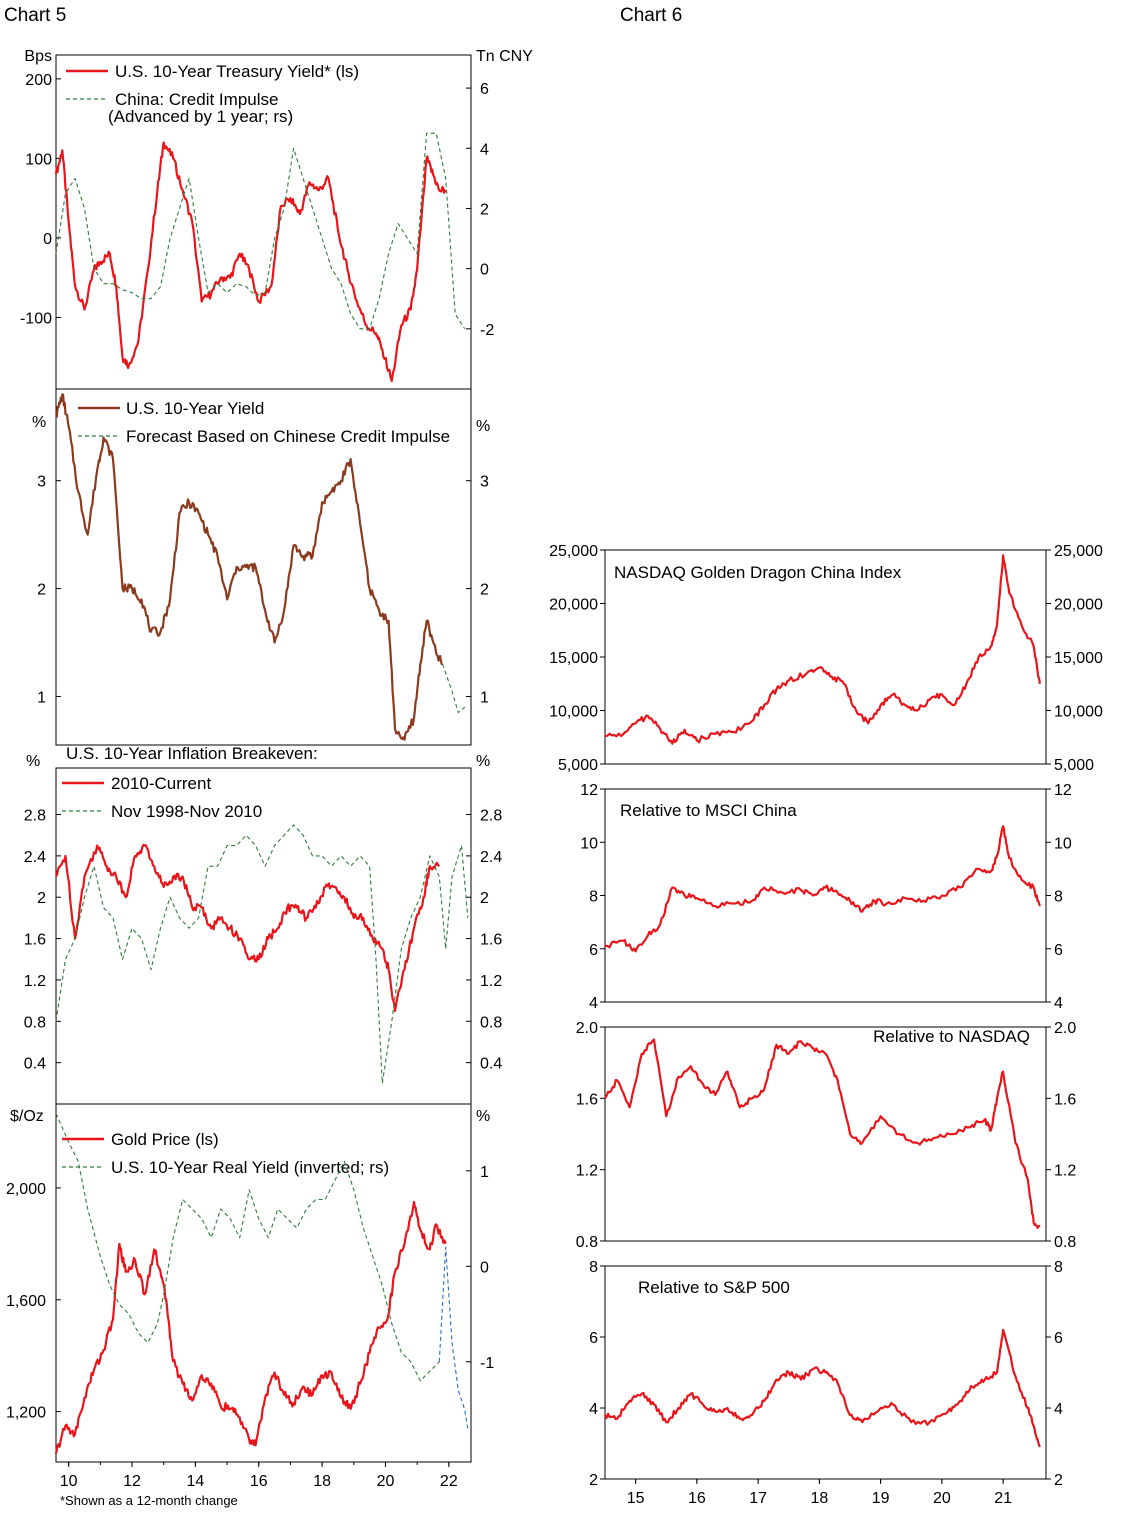  I want to click on panel2-legend-yield: U.S. 10-Year Yield, so click(195, 408).